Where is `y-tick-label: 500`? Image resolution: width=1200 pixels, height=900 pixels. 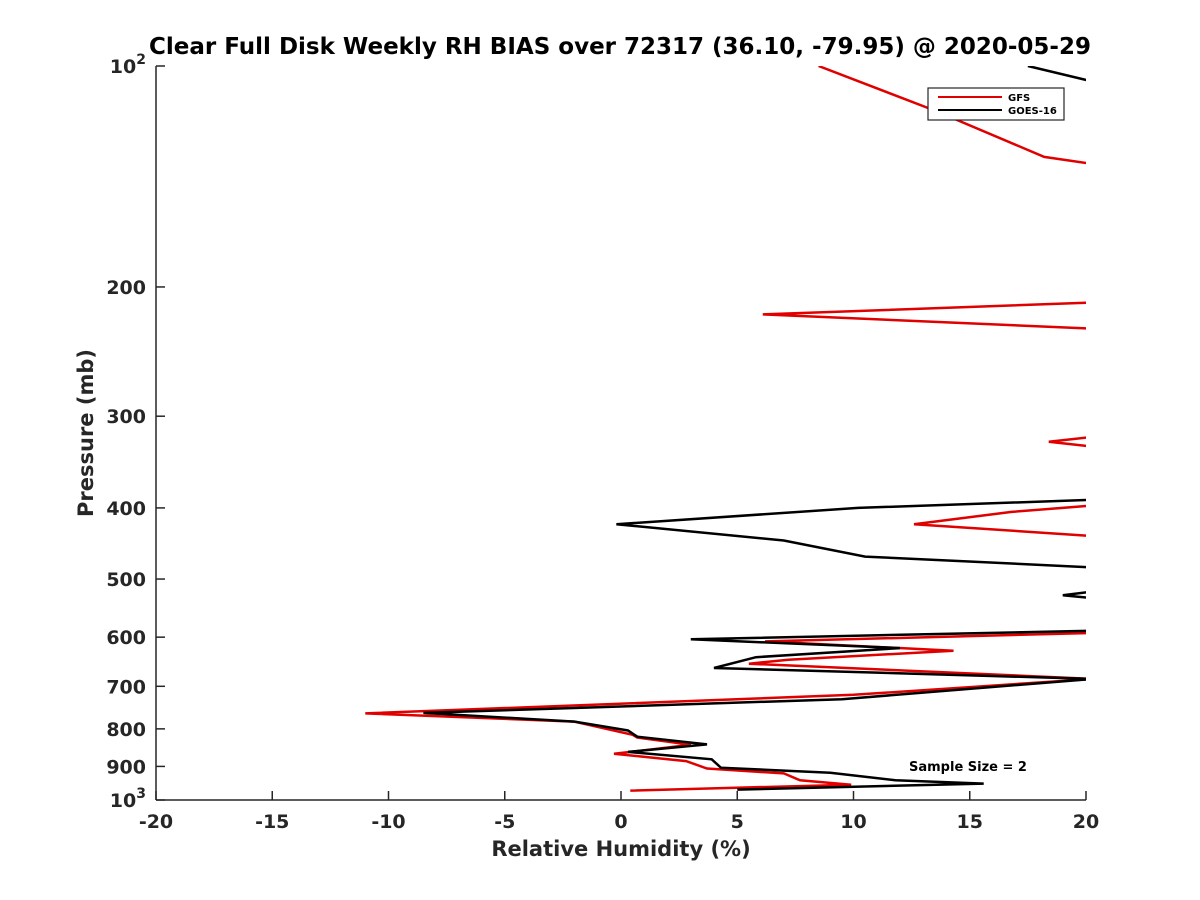 y-tick-label: 500 is located at coordinates (126, 580).